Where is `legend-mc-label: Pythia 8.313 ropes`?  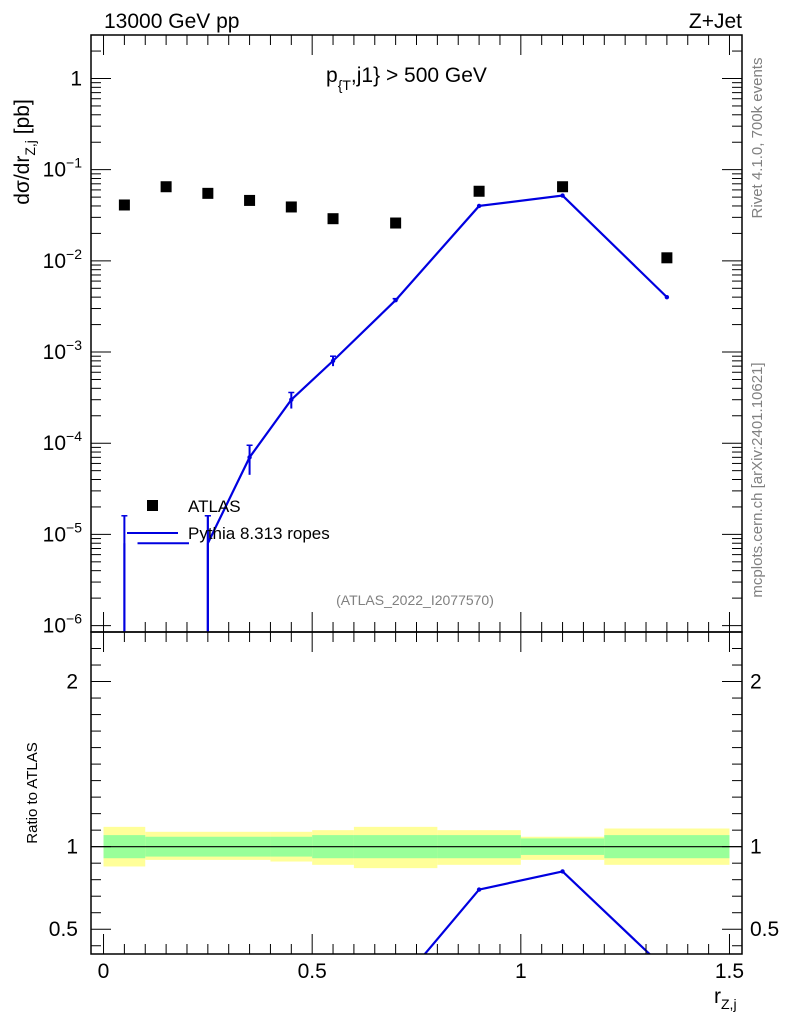 legend-mc-label: Pythia 8.313 ropes is located at coordinates (259, 533).